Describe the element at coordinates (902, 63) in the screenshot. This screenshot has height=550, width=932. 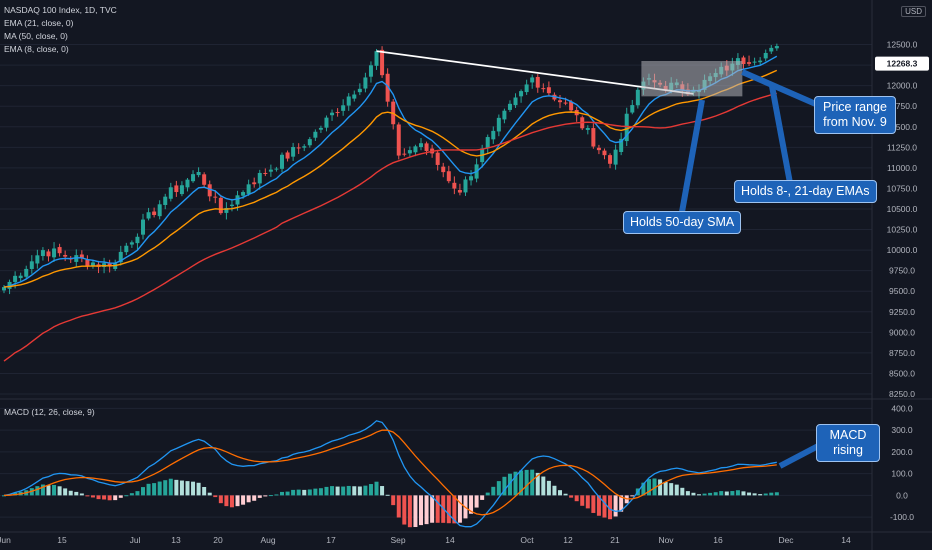
I see `last-price-tag` at that location.